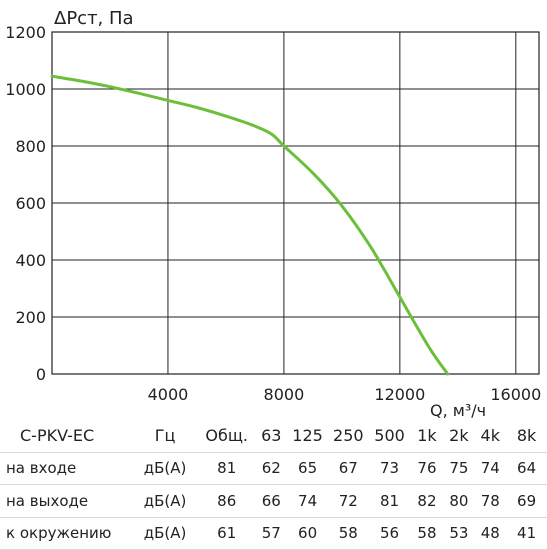  Describe the element at coordinates (490, 500) in the screenshot. I see `table-cell: 78` at that location.